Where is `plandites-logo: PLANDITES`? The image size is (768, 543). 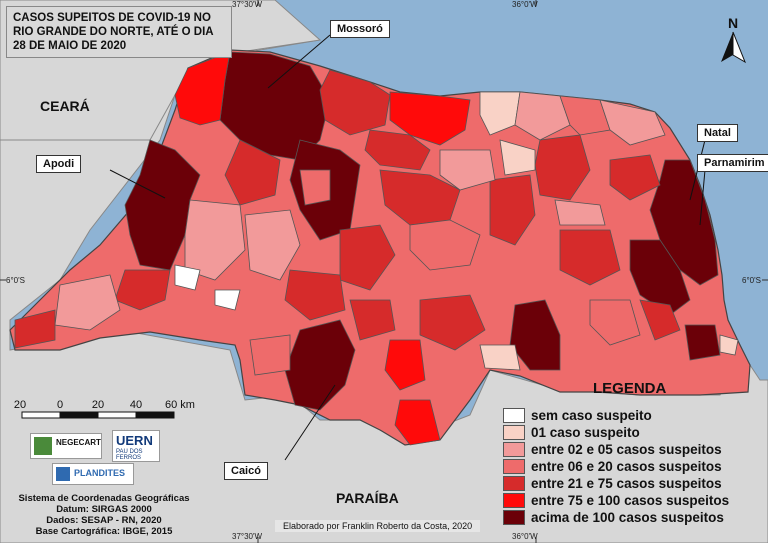
plandites-logo: PLANDITES is located at coordinates (93, 474).